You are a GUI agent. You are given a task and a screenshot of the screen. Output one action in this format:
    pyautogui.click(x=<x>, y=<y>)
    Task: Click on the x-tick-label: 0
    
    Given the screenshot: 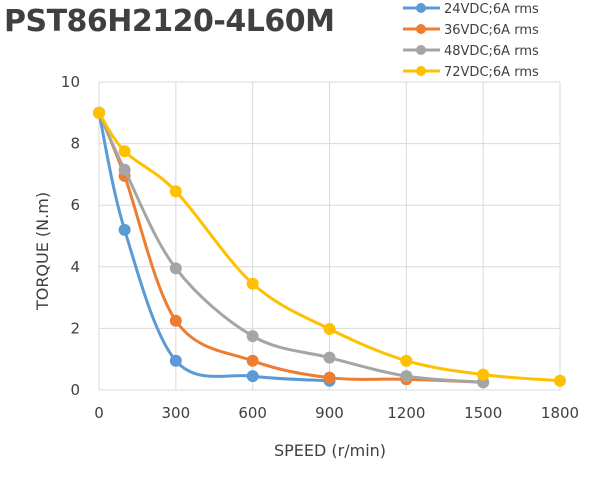 What is the action you would take?
    pyautogui.click(x=99, y=413)
    